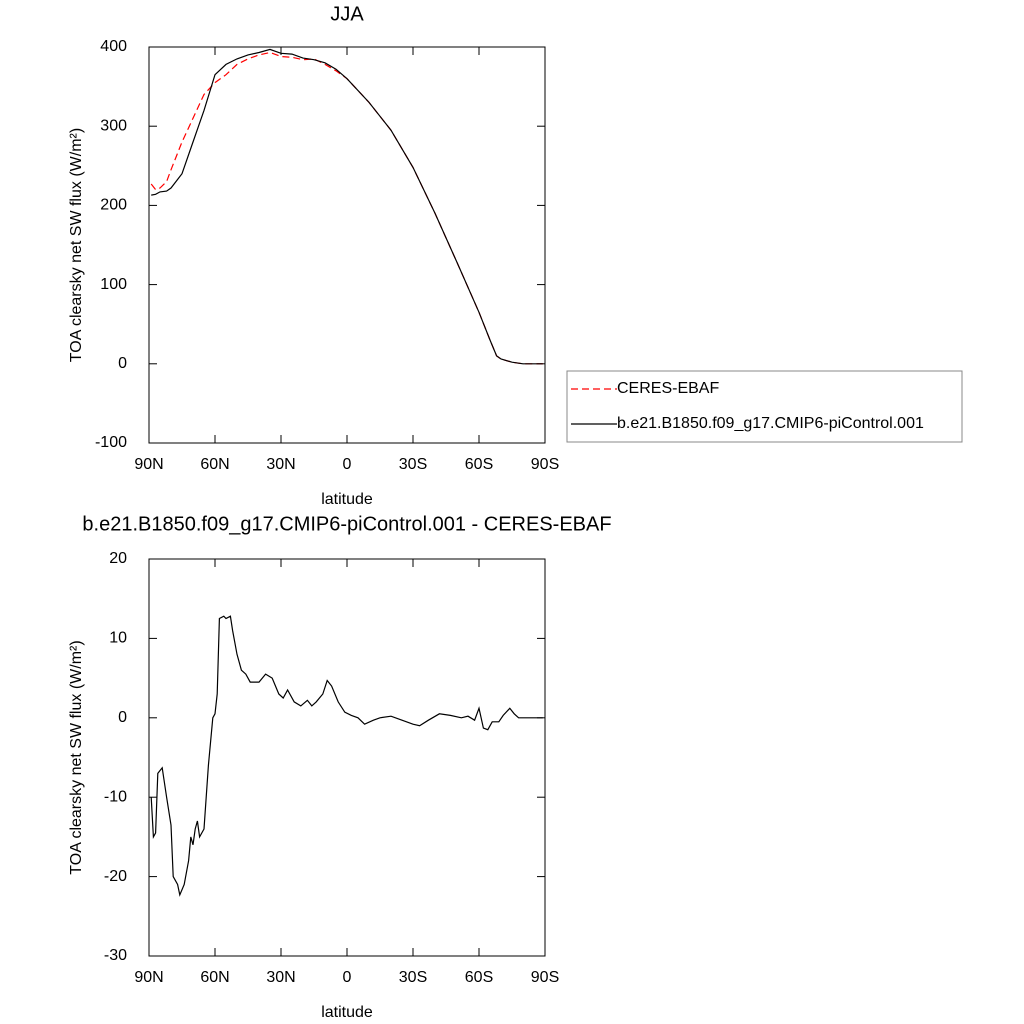  Describe the element at coordinates (113, 125) in the screenshot. I see `y-tick-label: 300` at that location.